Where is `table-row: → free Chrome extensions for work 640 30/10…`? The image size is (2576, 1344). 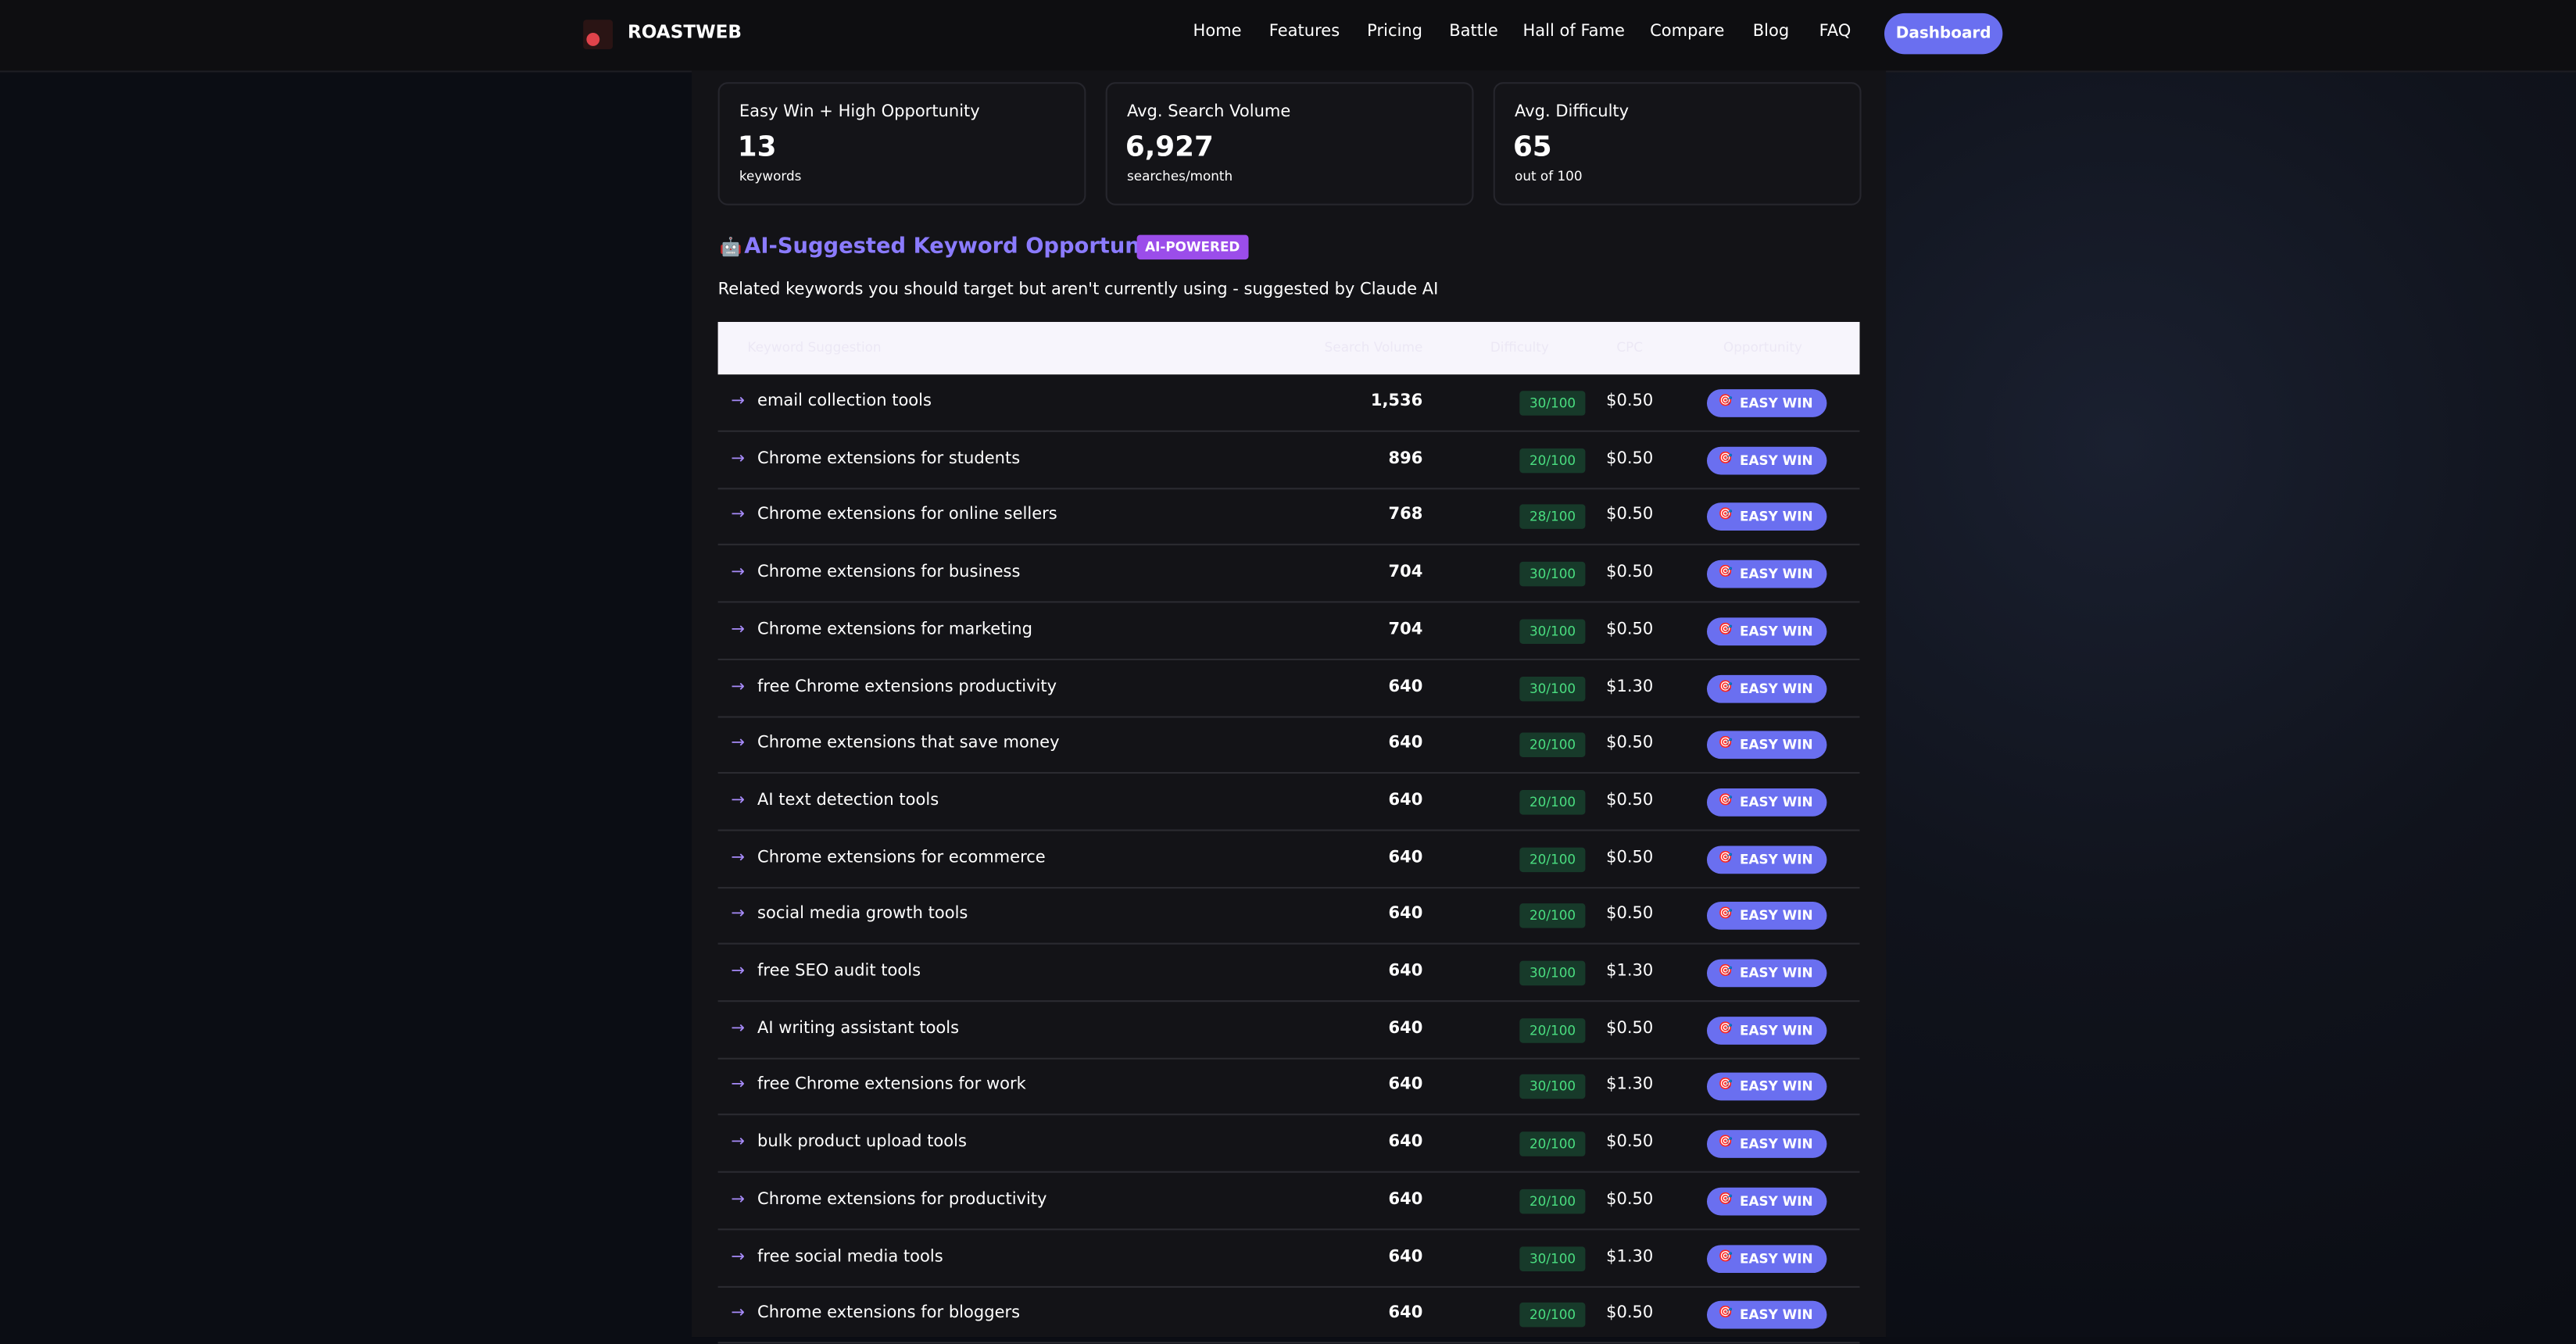 table-row: → free Chrome extensions for work 640 30/10… is located at coordinates (1288, 1088).